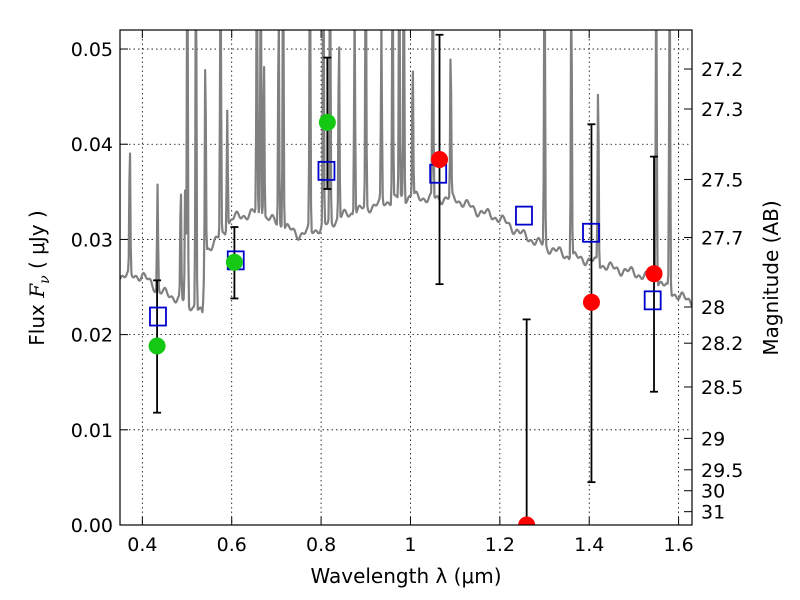  Describe the element at coordinates (713, 308) in the screenshot. I see `y2-tick-label: 28` at that location.